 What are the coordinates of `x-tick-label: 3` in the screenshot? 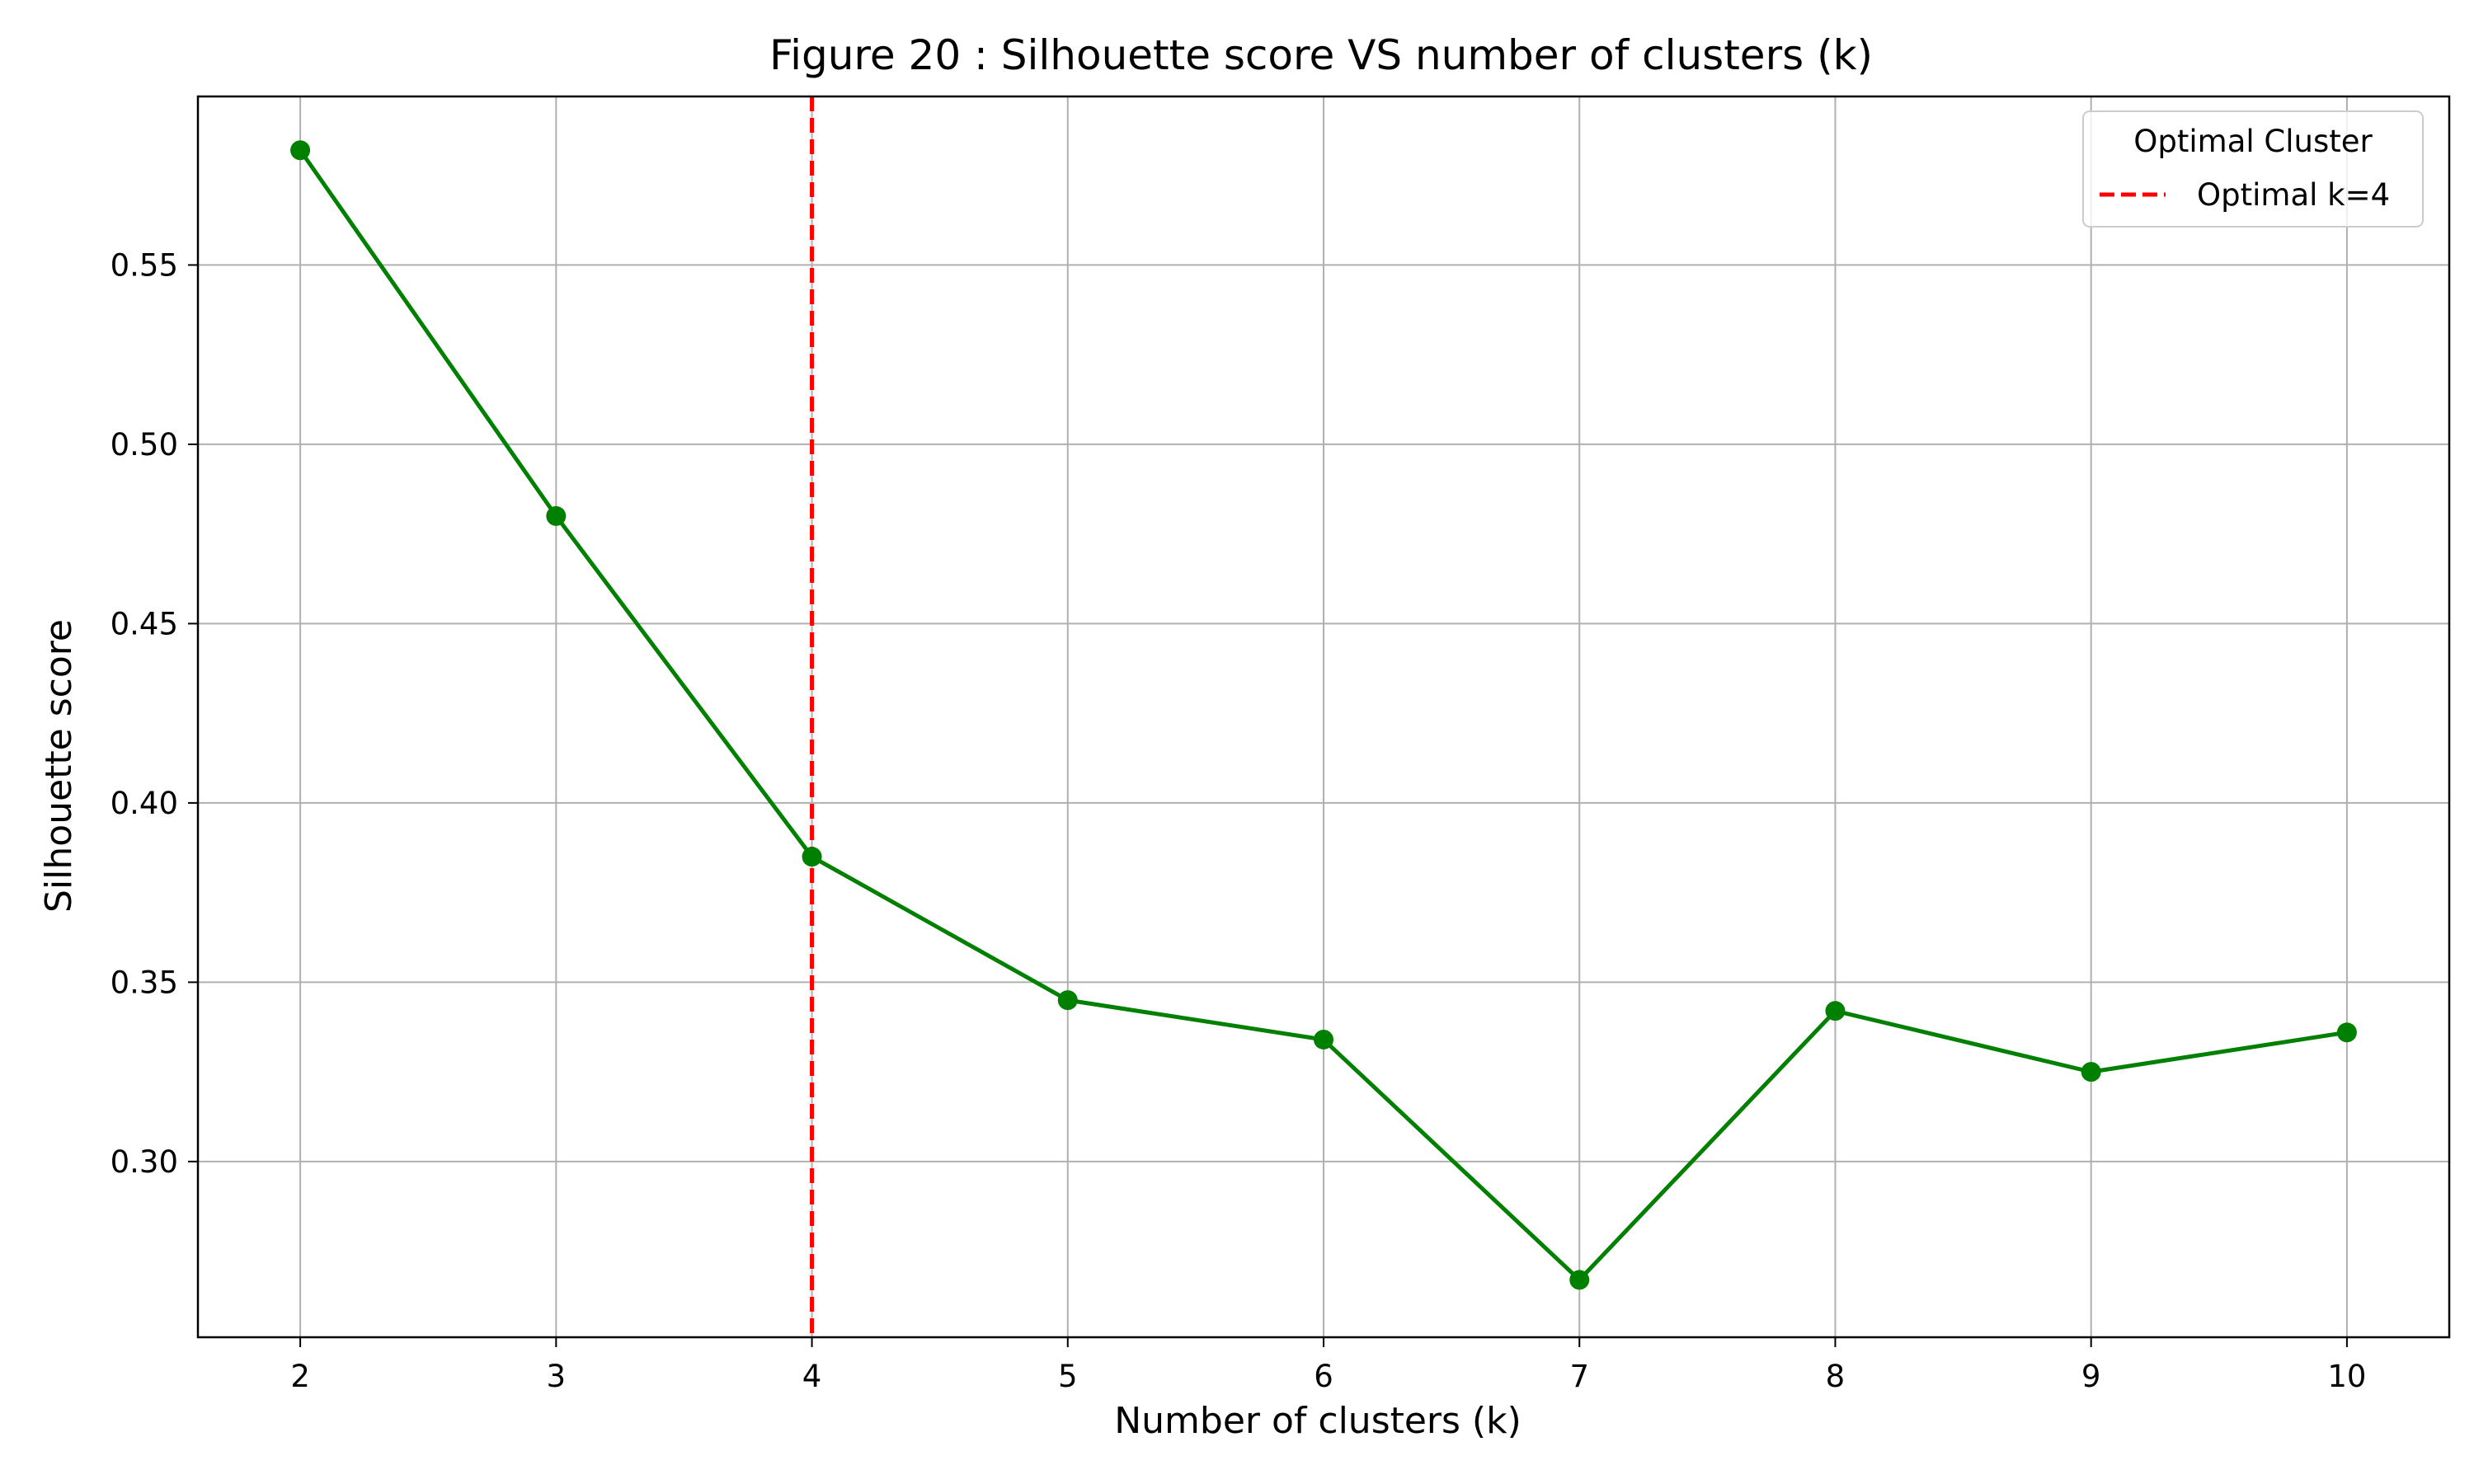 It's located at (557, 1376).